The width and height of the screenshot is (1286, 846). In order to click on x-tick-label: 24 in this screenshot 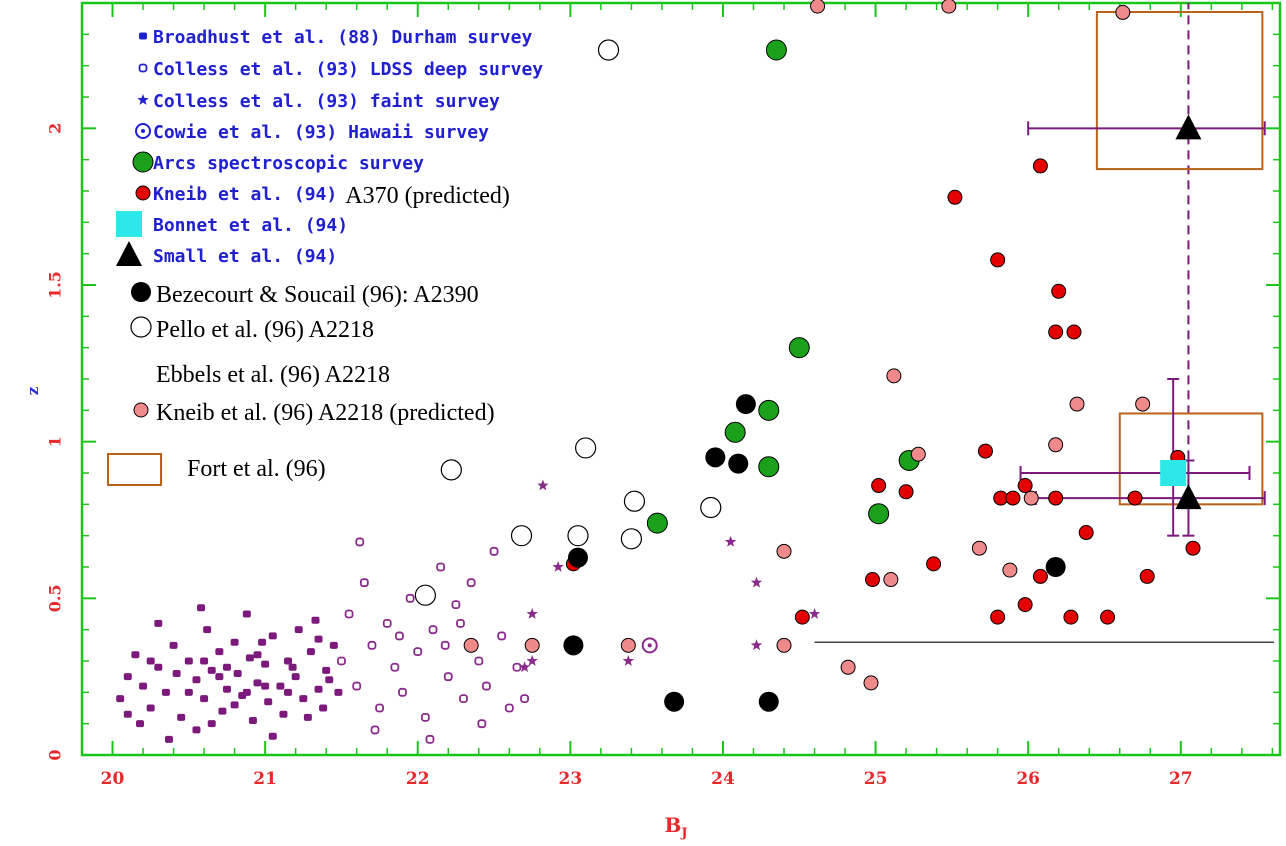, I will do `click(723, 779)`.